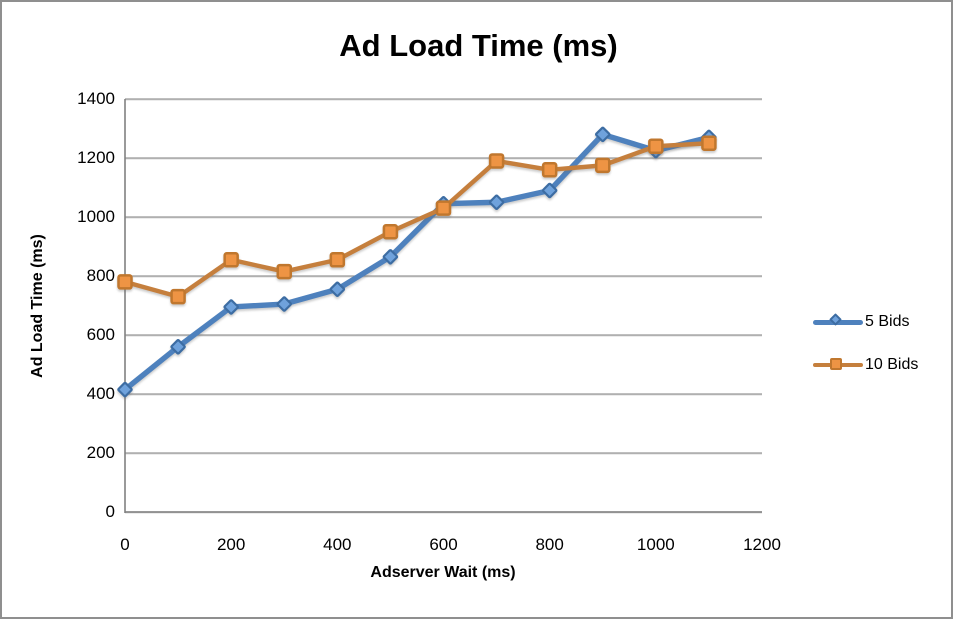  I want to click on legend-label-5-bids: 5 Bids, so click(887, 321).